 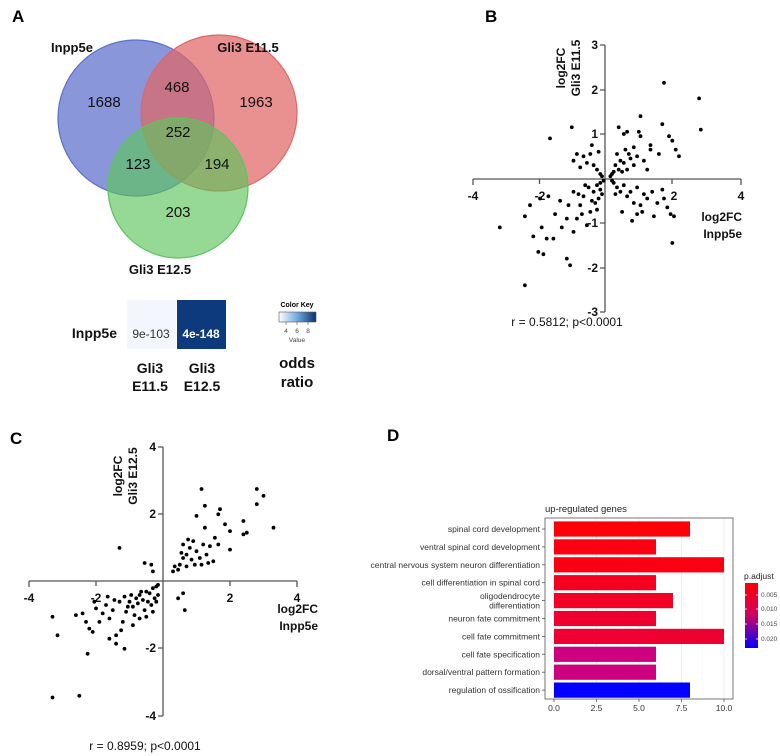 What do you see at coordinates (607, 178) in the screenshot?
I see `axis-ticks` at bounding box center [607, 178].